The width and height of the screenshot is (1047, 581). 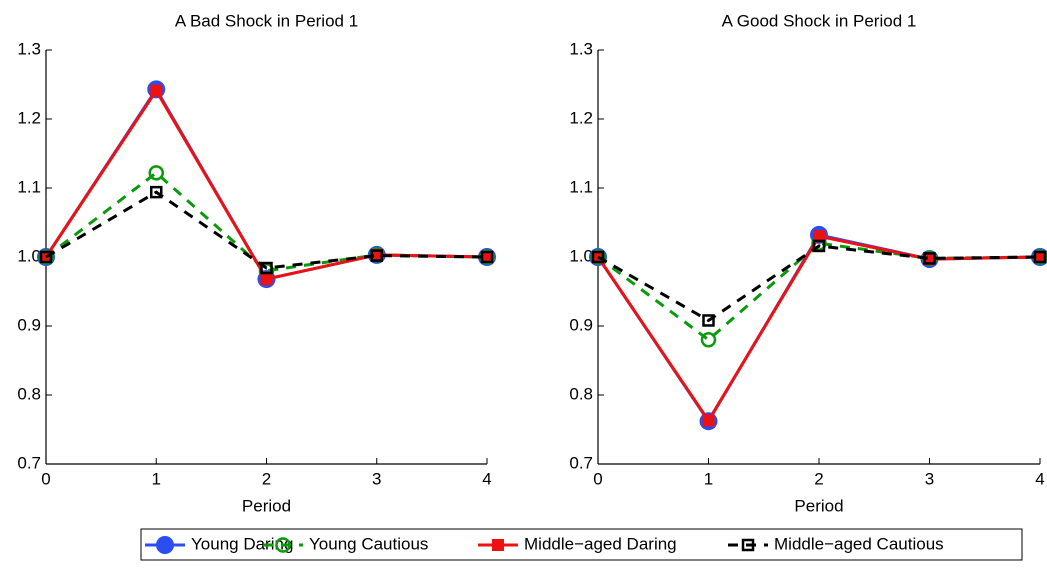 I want to click on legend-label: Middle−aged Cautious, so click(x=859, y=543).